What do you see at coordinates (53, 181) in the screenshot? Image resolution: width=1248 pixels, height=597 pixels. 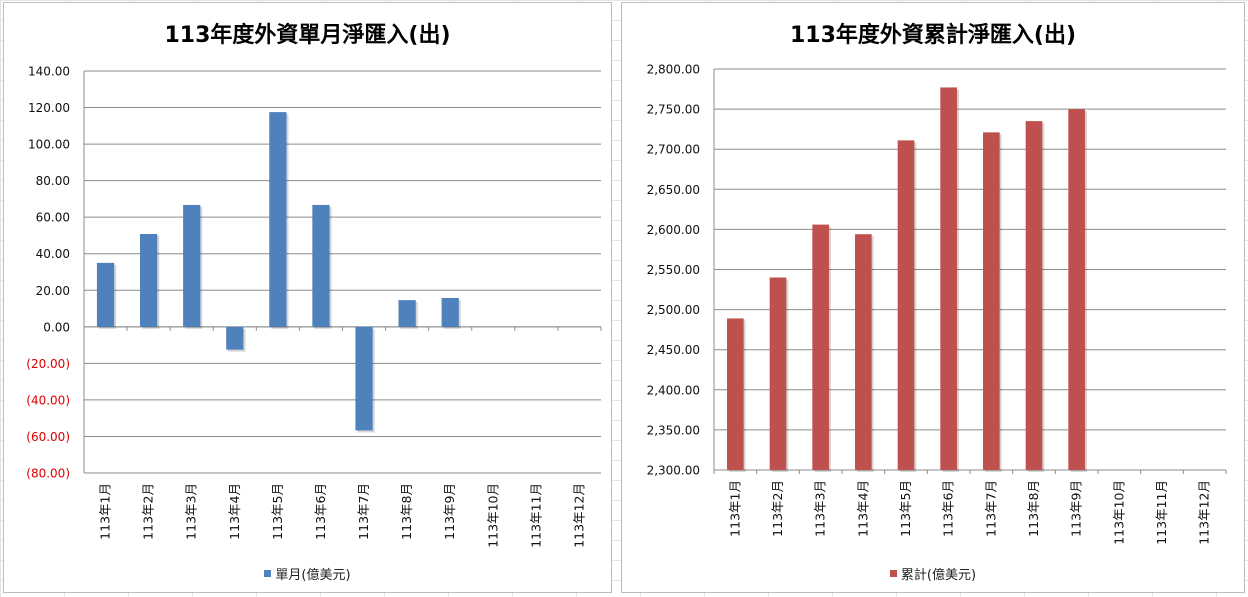 I see `y-tick-label: 80.00` at bounding box center [53, 181].